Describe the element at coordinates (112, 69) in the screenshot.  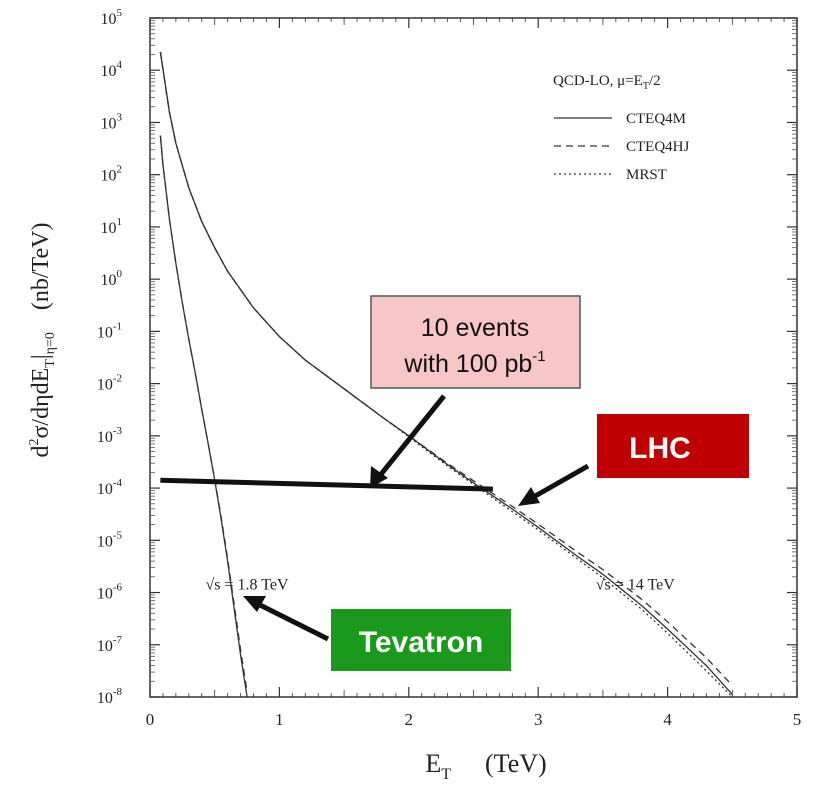
I see `y-tick-label: 10⁴` at that location.